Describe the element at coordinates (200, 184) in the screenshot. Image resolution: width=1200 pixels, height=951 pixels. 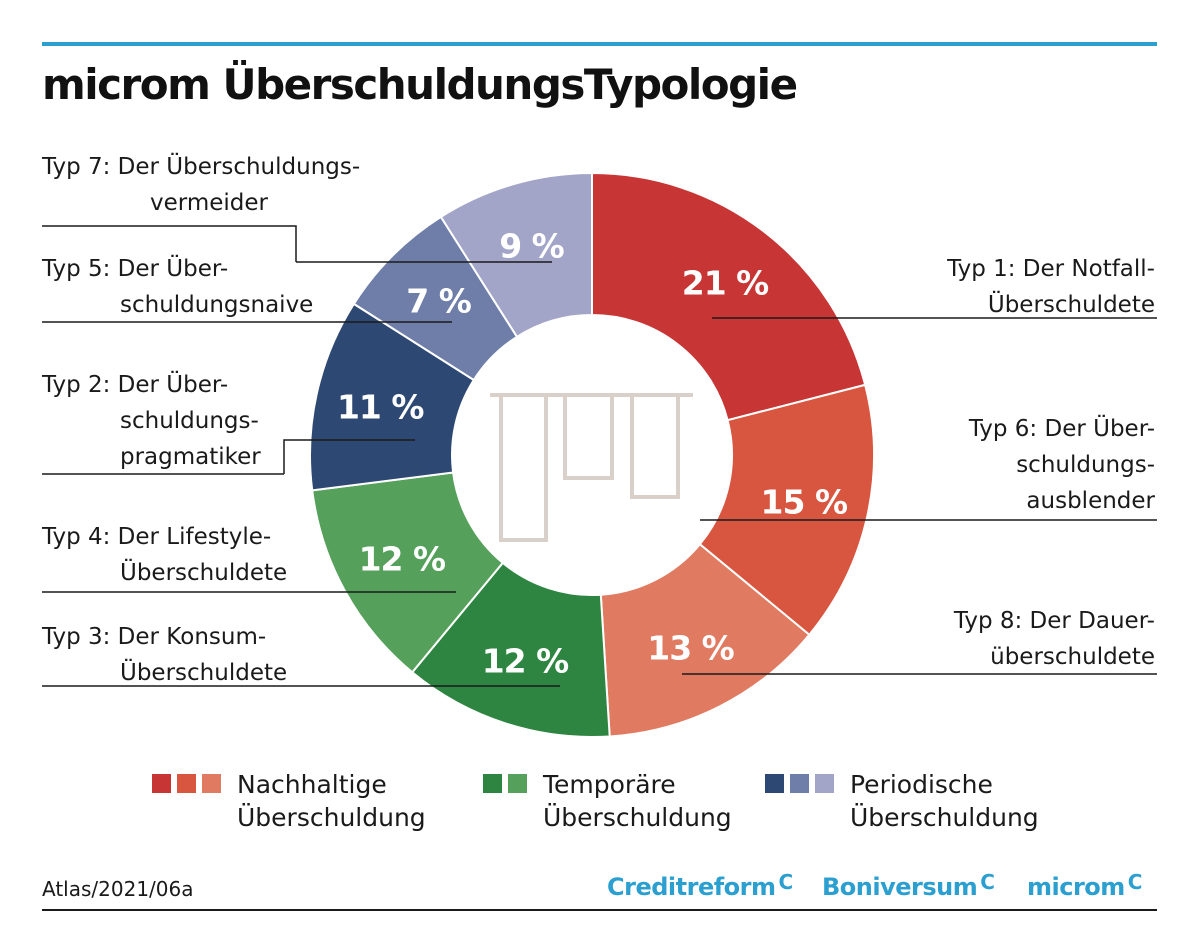
I see `type-label: Typ 7: Der Überschuldungs-vermeider` at that location.